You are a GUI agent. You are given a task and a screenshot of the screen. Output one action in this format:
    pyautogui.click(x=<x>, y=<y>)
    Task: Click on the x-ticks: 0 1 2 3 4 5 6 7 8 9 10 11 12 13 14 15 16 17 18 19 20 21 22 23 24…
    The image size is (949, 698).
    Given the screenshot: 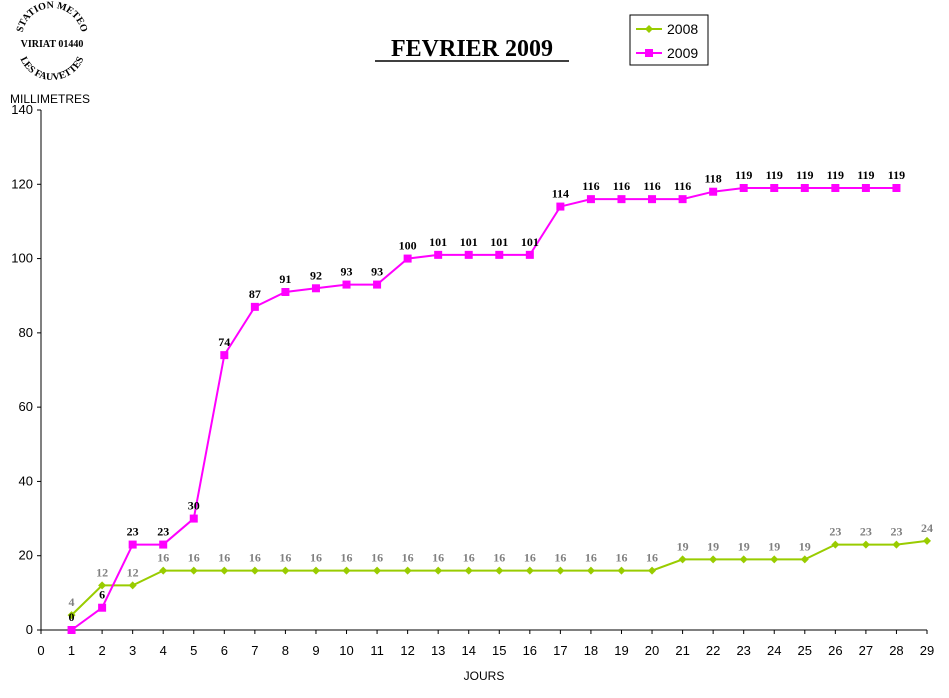 What is the action you would take?
    pyautogui.click(x=485, y=644)
    